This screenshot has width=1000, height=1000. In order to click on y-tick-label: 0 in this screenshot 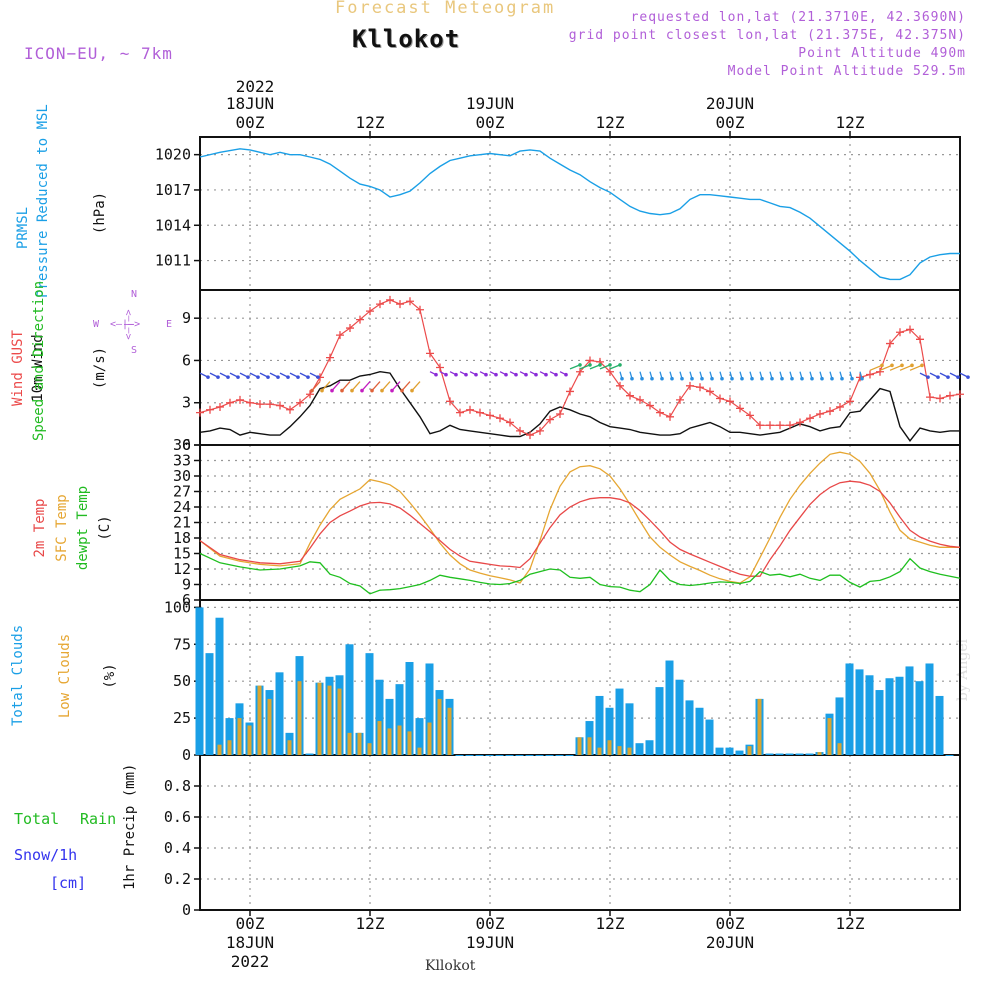, I will do `click(186, 445)`.